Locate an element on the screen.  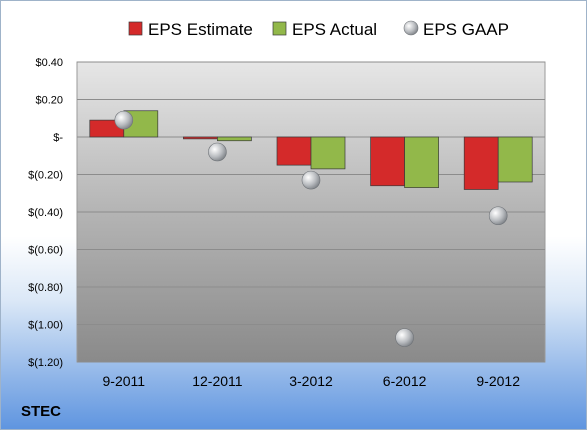
eps-actual-bar-3-2012 is located at coordinates (328, 153).